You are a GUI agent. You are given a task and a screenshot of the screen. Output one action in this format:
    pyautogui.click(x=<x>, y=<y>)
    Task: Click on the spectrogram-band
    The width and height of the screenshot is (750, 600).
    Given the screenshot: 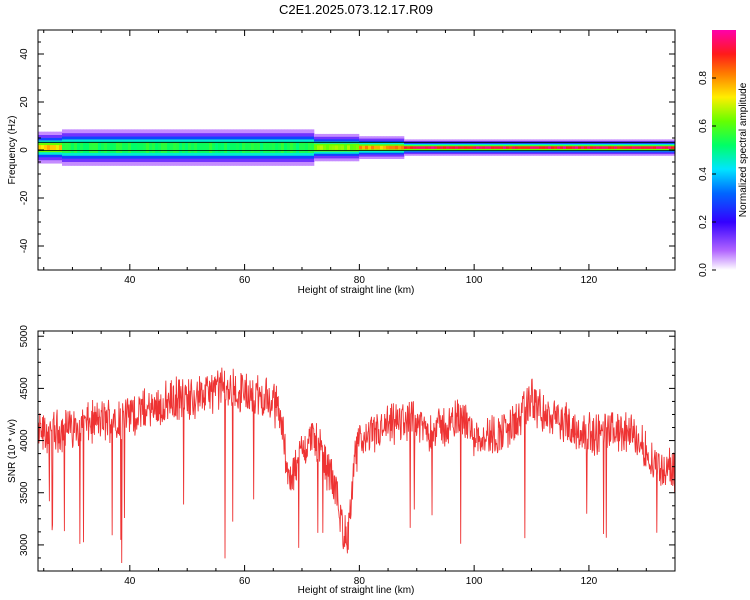 What is the action you would take?
    pyautogui.click(x=356, y=147)
    